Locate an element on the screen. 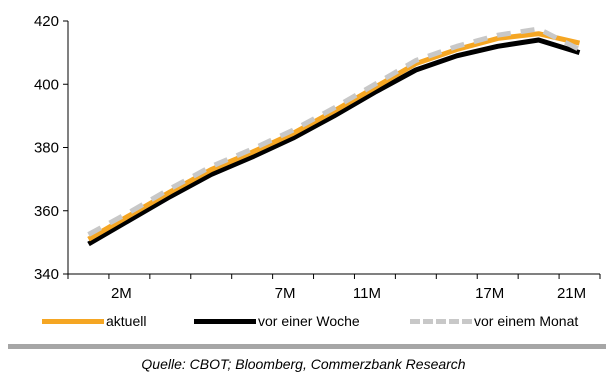 The image size is (607, 376). y-tick-label: 340 is located at coordinates (46, 274).